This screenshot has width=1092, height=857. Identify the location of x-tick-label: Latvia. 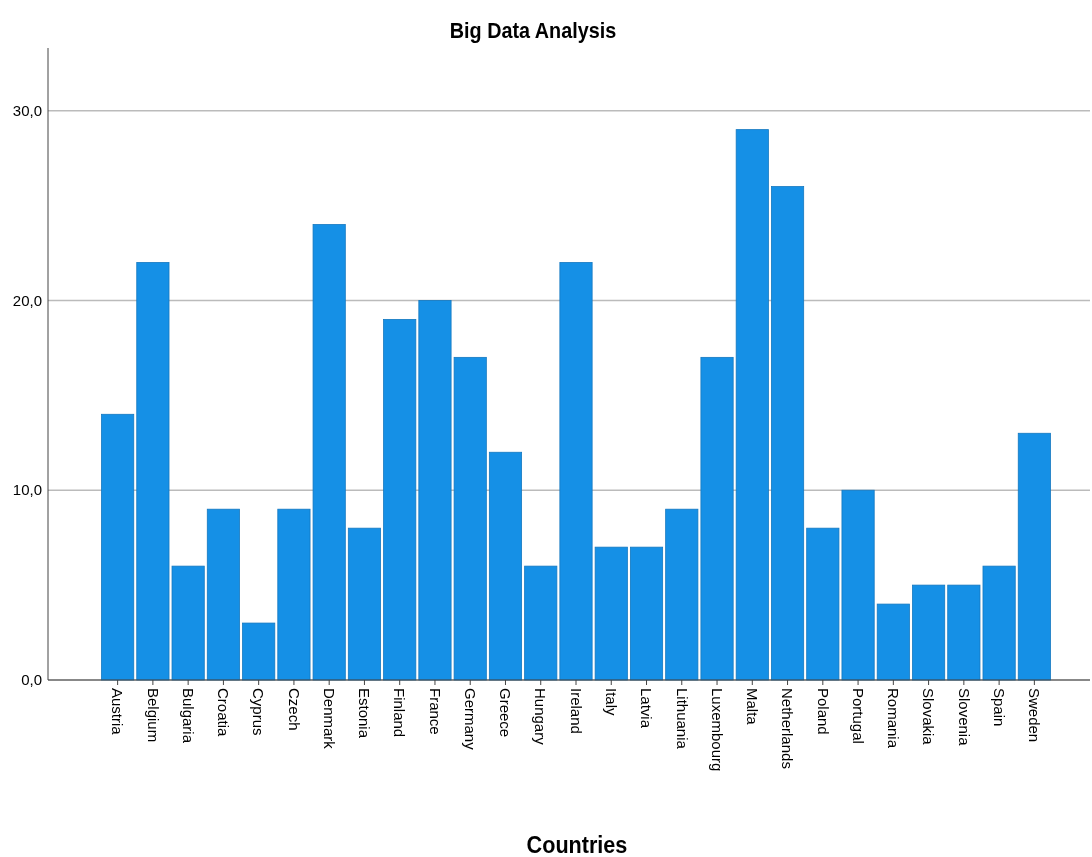
(647, 708).